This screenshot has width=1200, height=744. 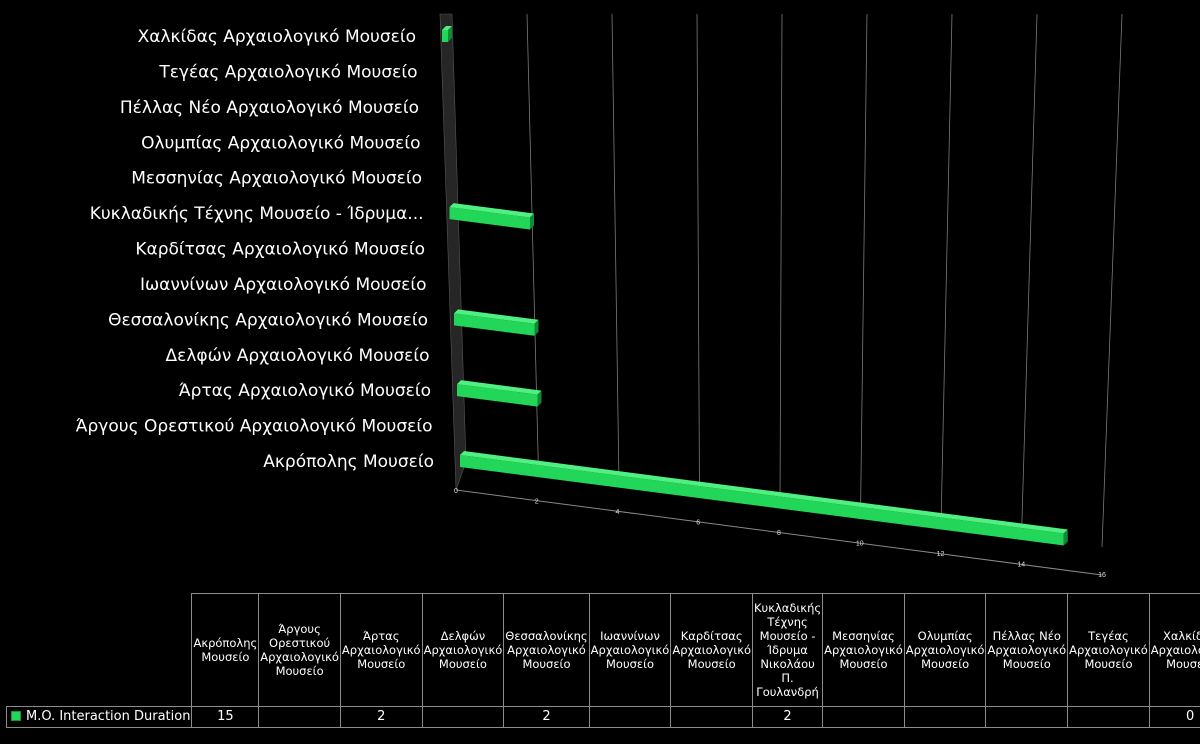 What do you see at coordinates (287, 72) in the screenshot?
I see `category-label: Τεγέας Αρχαιολογικό Μουσείο` at bounding box center [287, 72].